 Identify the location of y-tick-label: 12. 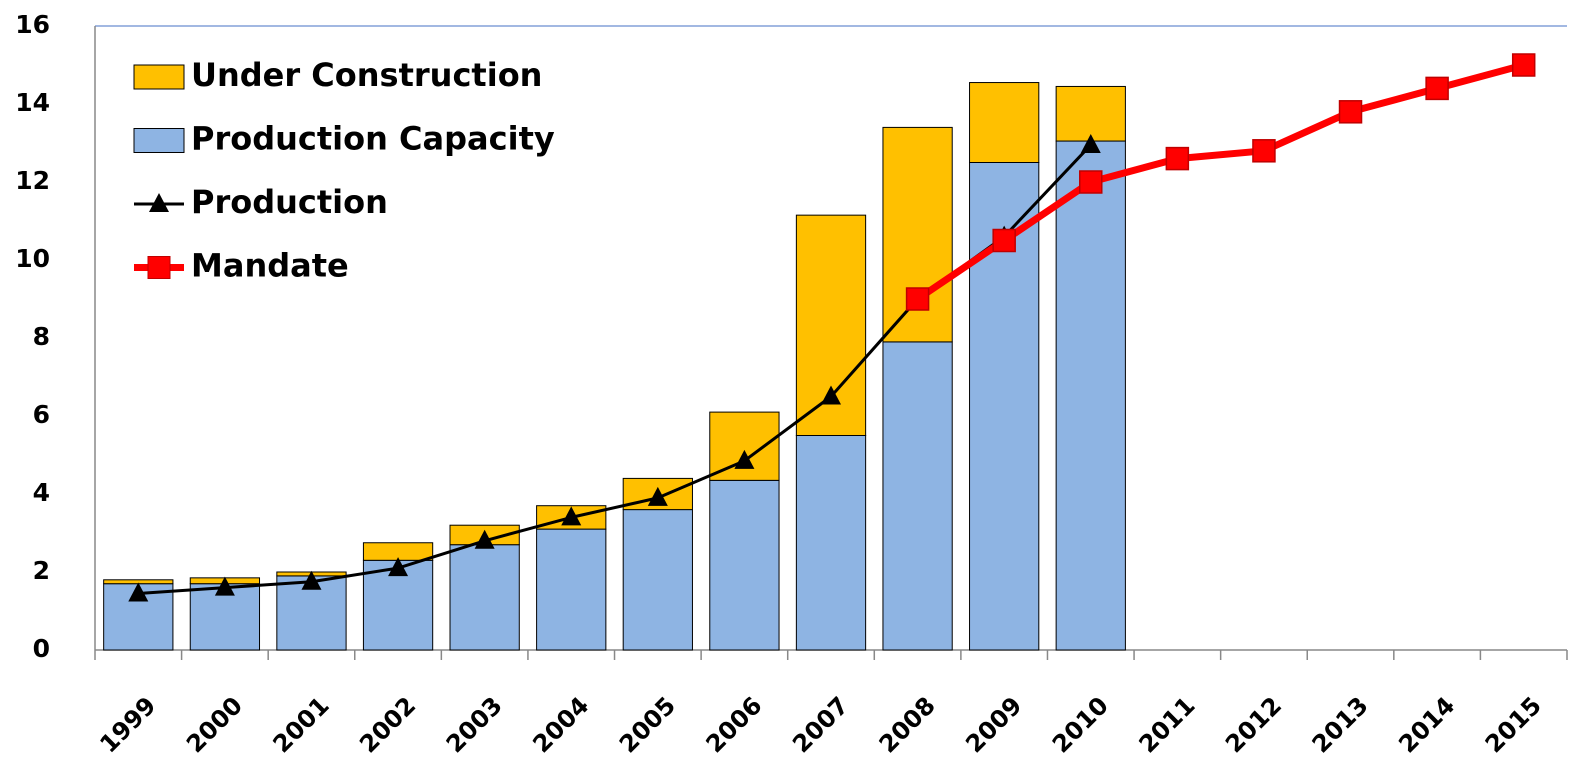
(32, 180).